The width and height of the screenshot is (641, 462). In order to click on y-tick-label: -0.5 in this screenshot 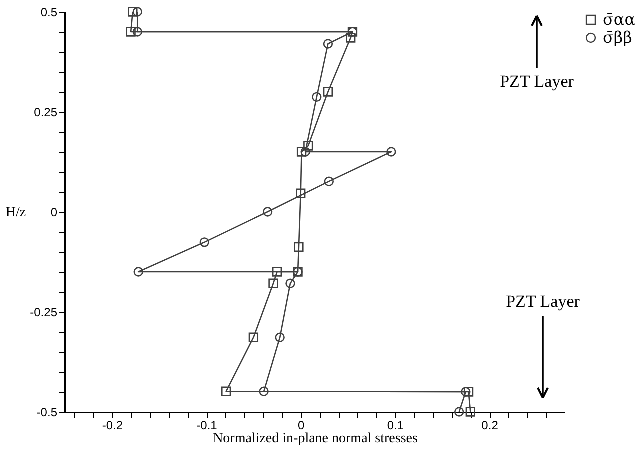, I will do `click(47, 413)`.